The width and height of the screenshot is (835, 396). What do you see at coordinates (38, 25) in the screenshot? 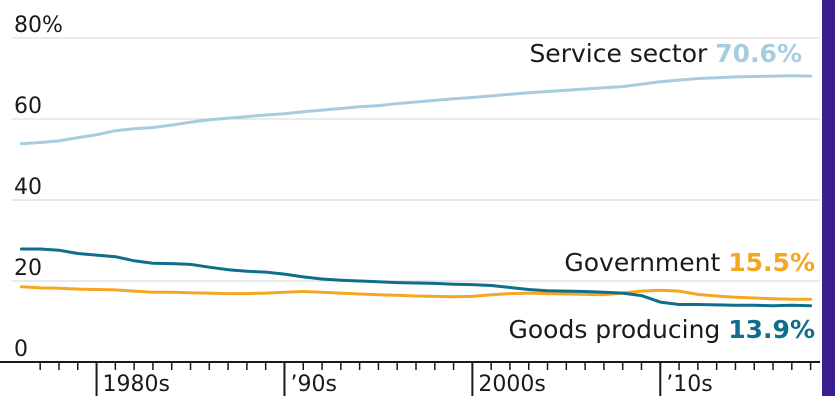
I see `y-tick-label-80: 80%` at bounding box center [38, 25].